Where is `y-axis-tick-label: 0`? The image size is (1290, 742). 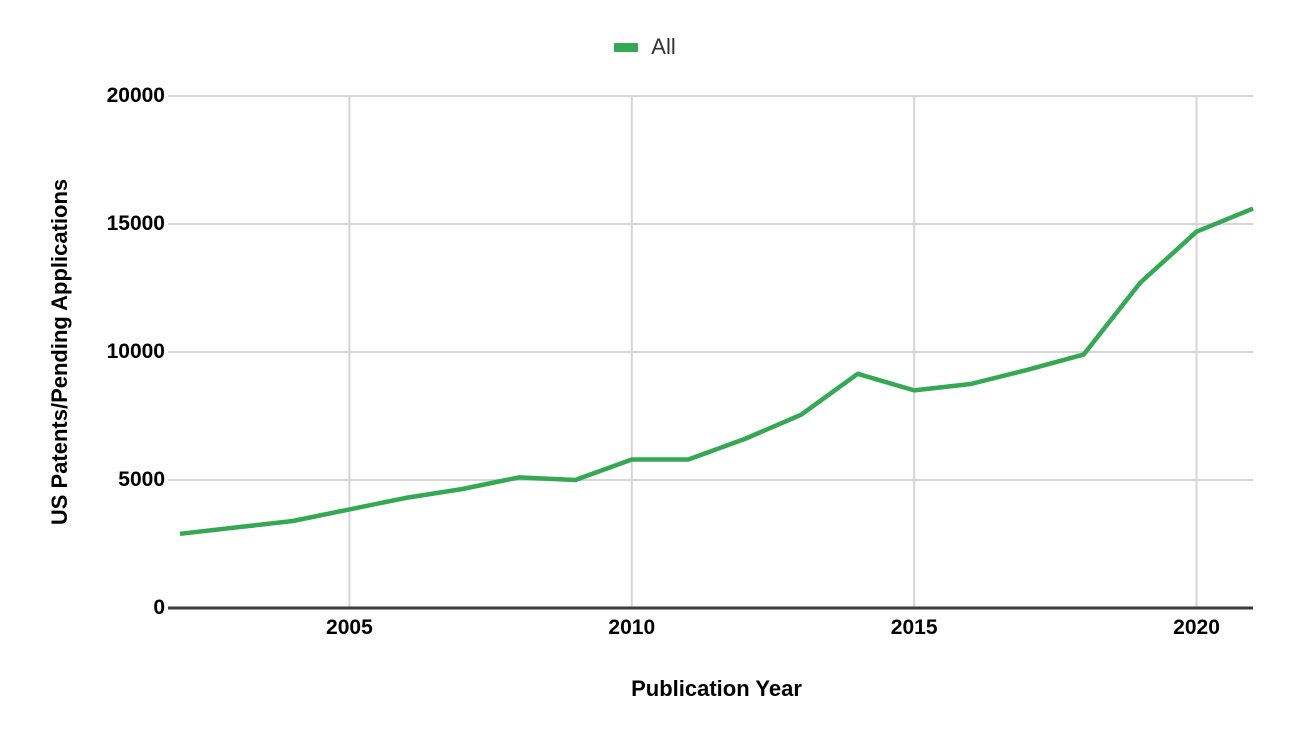 y-axis-tick-label: 0 is located at coordinates (159, 607).